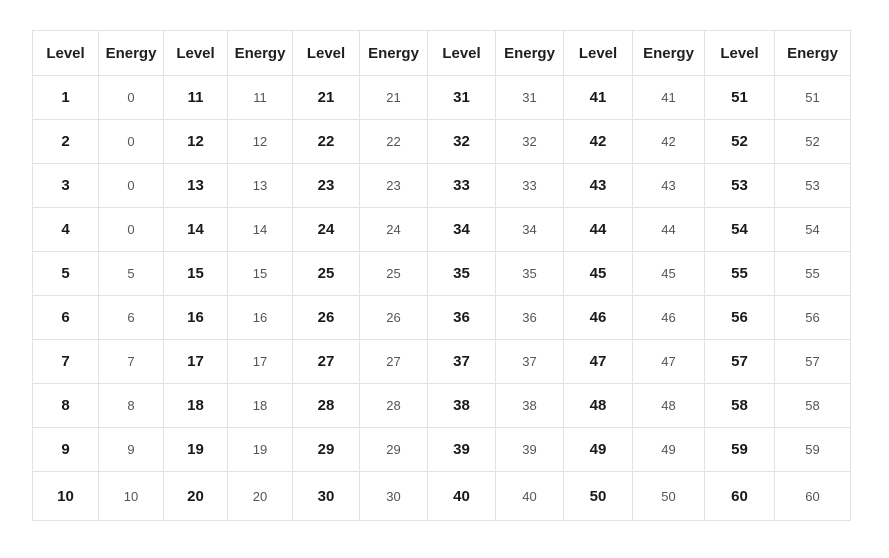 This screenshot has height=558, width=889. What do you see at coordinates (65, 185) in the screenshot?
I see `level-cell: 3` at bounding box center [65, 185].